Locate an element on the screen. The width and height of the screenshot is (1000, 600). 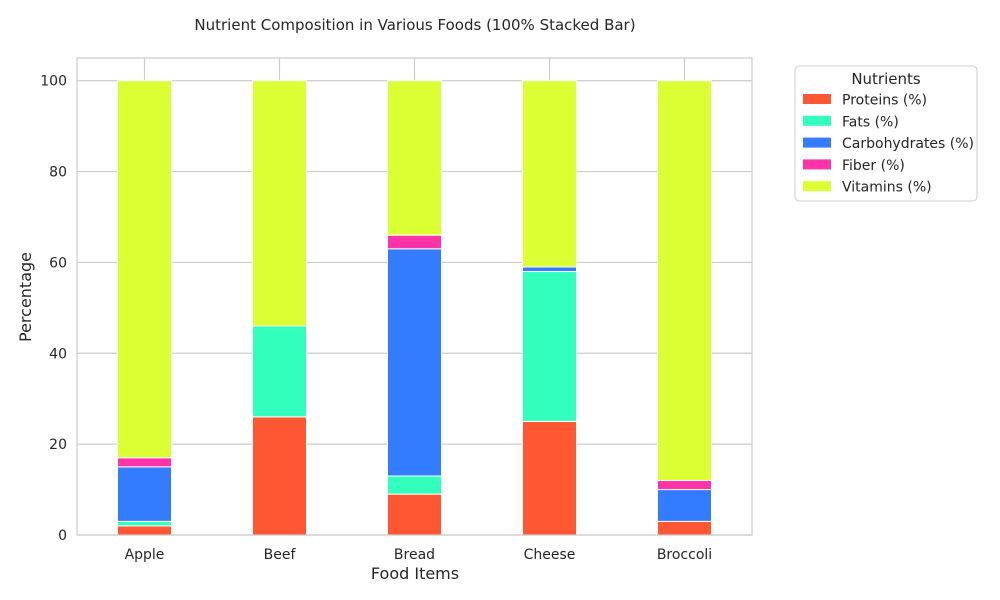
x-tick-label: Apple is located at coordinates (145, 555).